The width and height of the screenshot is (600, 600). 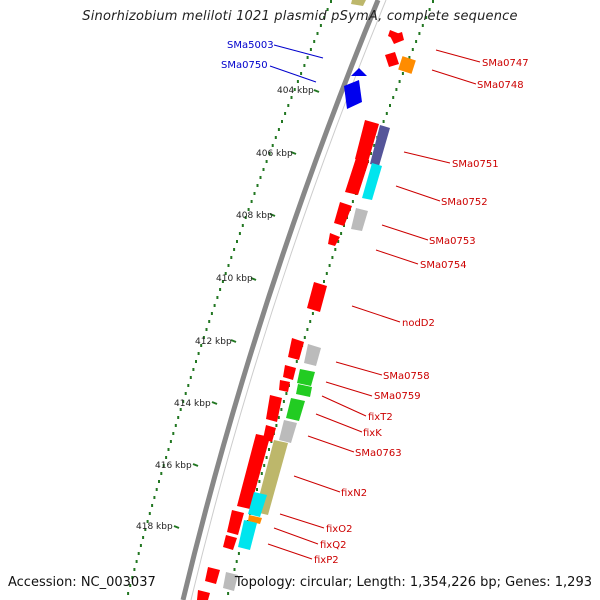 I want to click on gene-label-SMa0758: SMa0758, so click(x=406, y=376).